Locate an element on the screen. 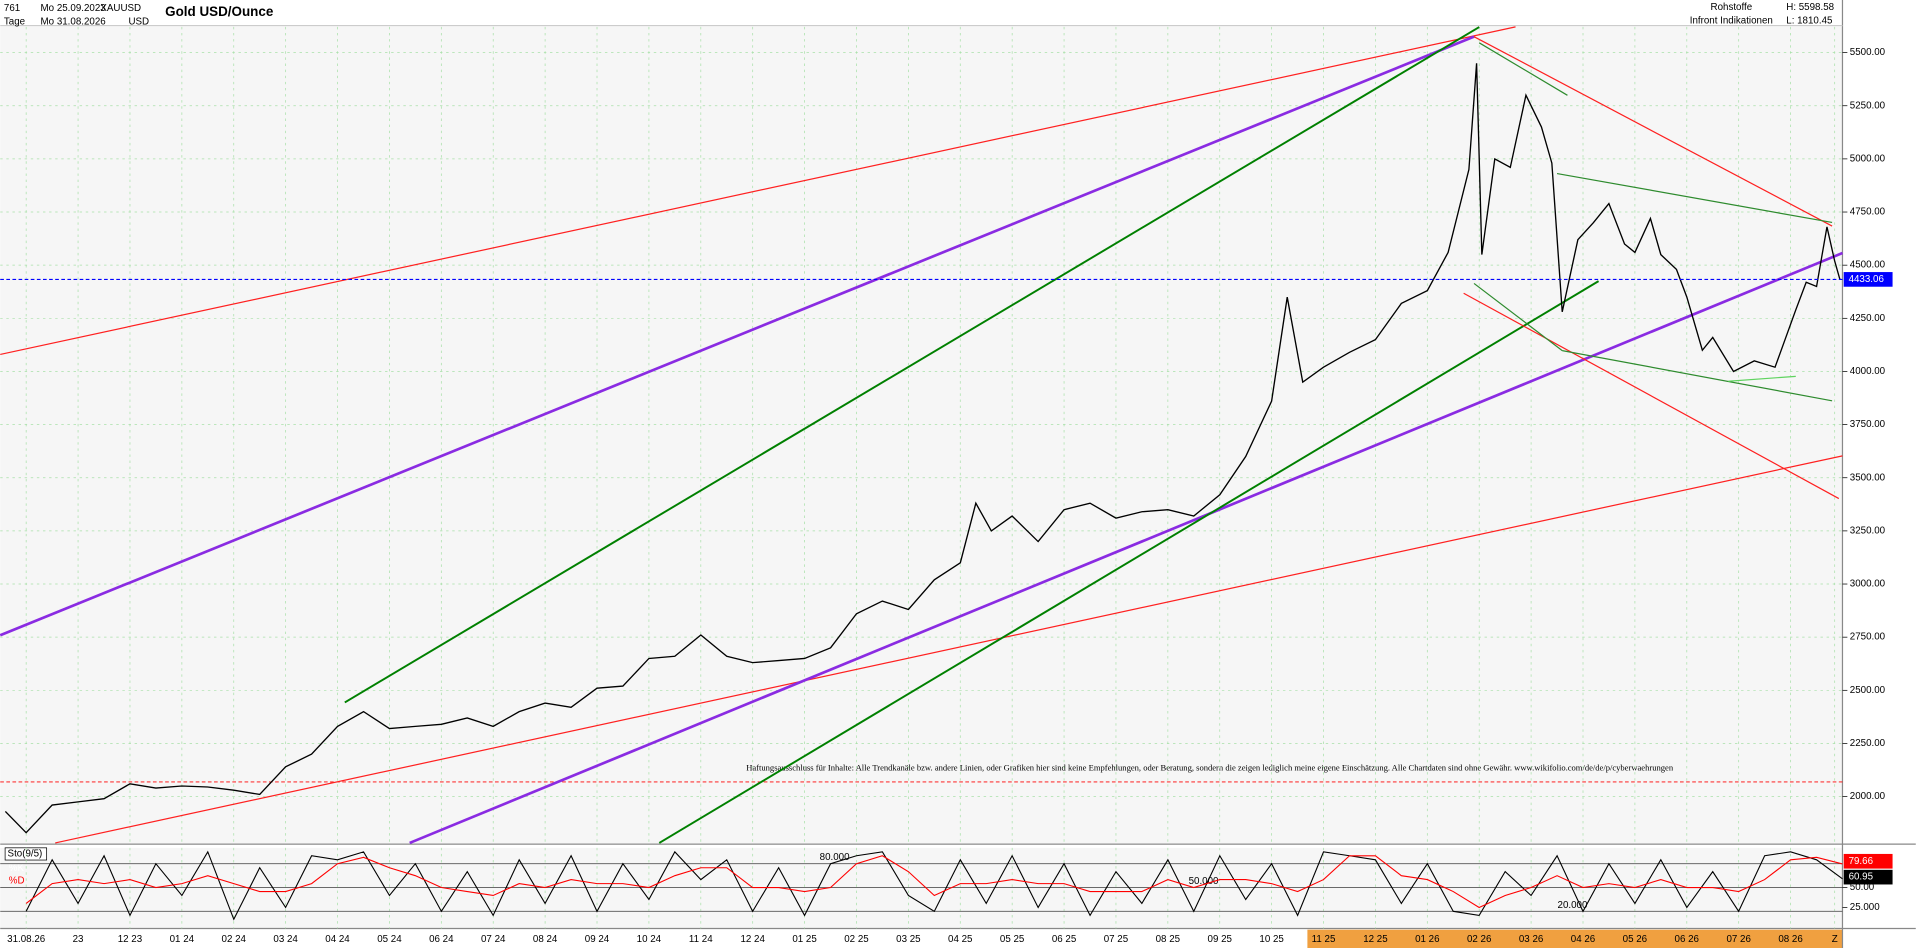 Image resolution: width=1916 pixels, height=948 pixels. source: Infront Indikationen is located at coordinates (1731, 20).